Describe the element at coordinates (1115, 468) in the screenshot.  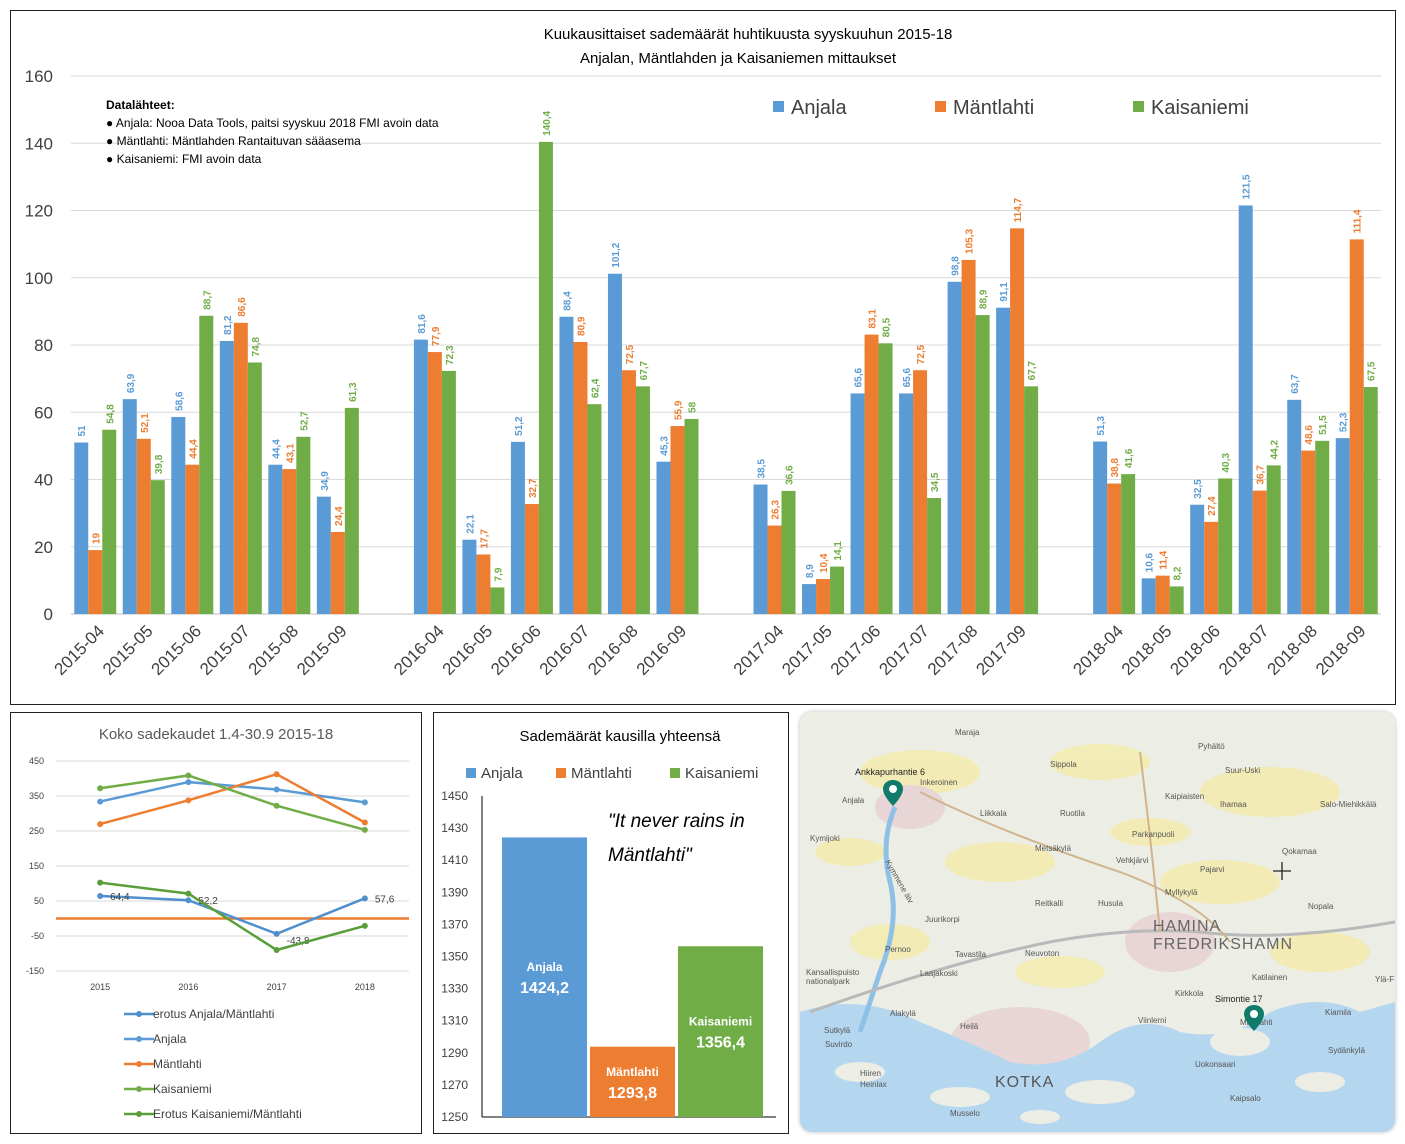
I see `main-data-label: 38,8` at that location.